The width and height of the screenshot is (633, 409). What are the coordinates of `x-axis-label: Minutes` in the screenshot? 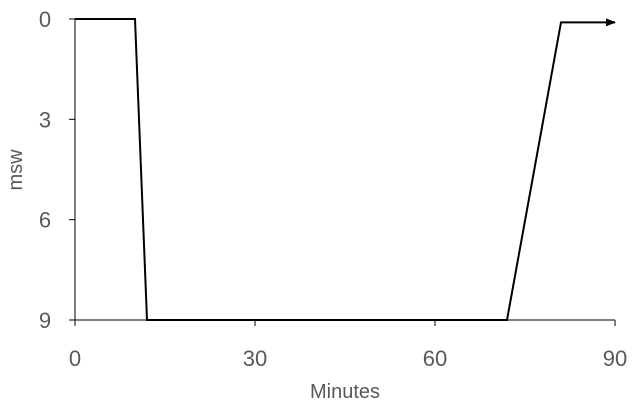 It's located at (345, 392).